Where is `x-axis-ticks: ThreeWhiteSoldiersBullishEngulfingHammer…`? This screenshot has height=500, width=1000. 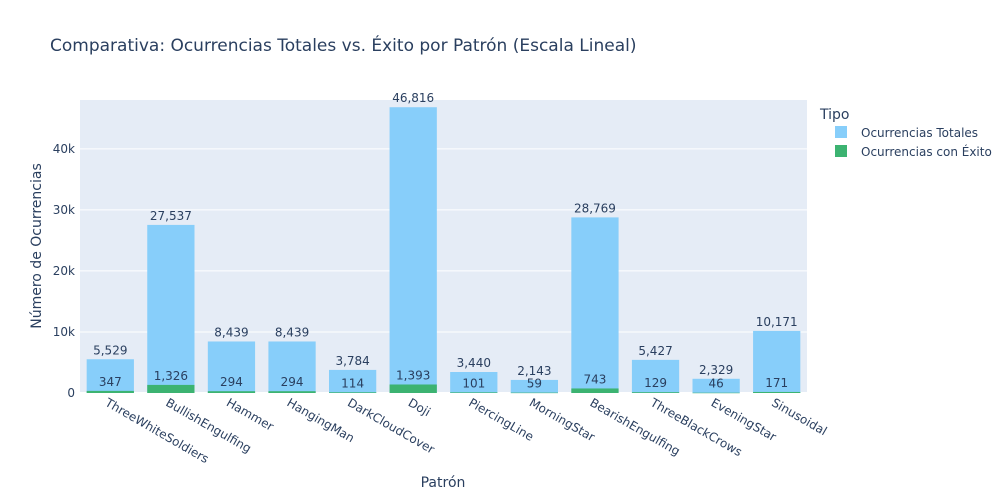
x-axis-ticks: ThreeWhiteSoldiersBullishEngulfingHammer… is located at coordinates (465, 430).